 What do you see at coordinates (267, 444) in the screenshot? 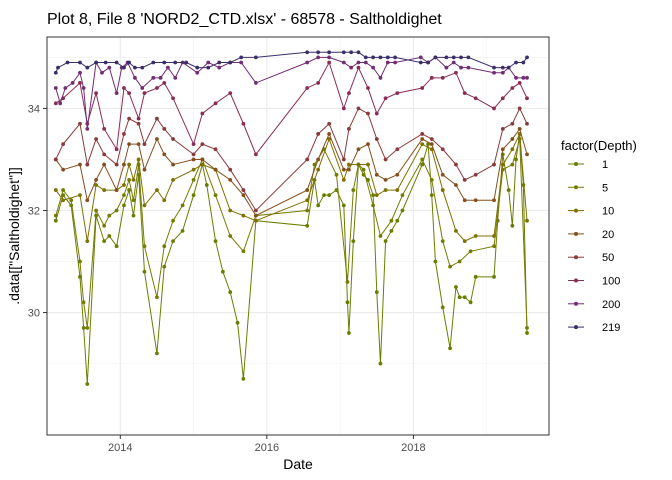
I see `x-axis: 2014 2016 2018` at bounding box center [267, 444].